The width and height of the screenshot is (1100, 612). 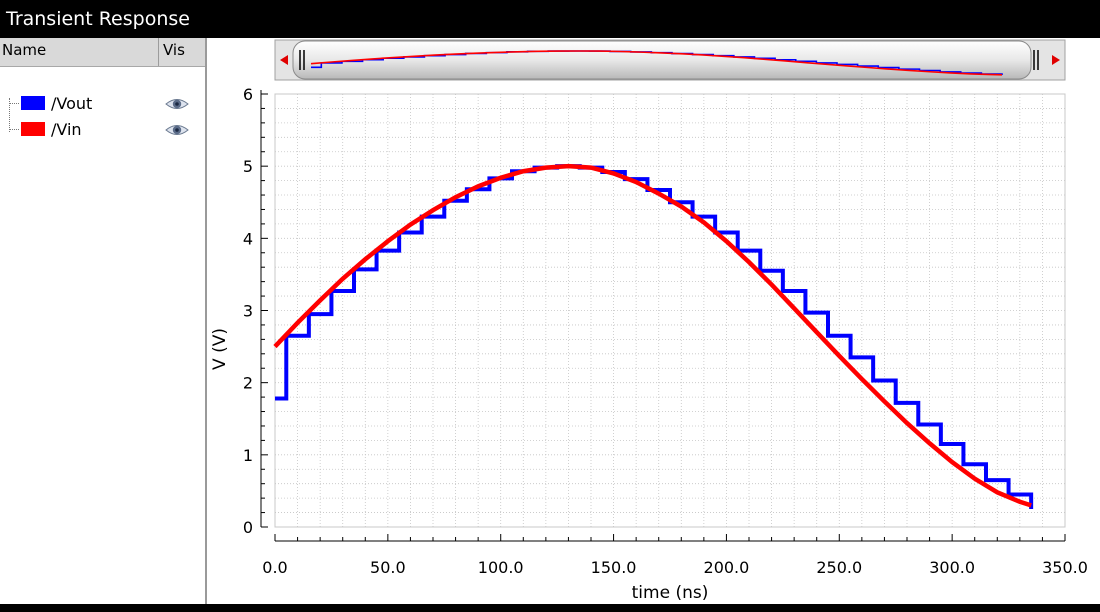 I want to click on signal-label-vin: /Vin, so click(x=66, y=129).